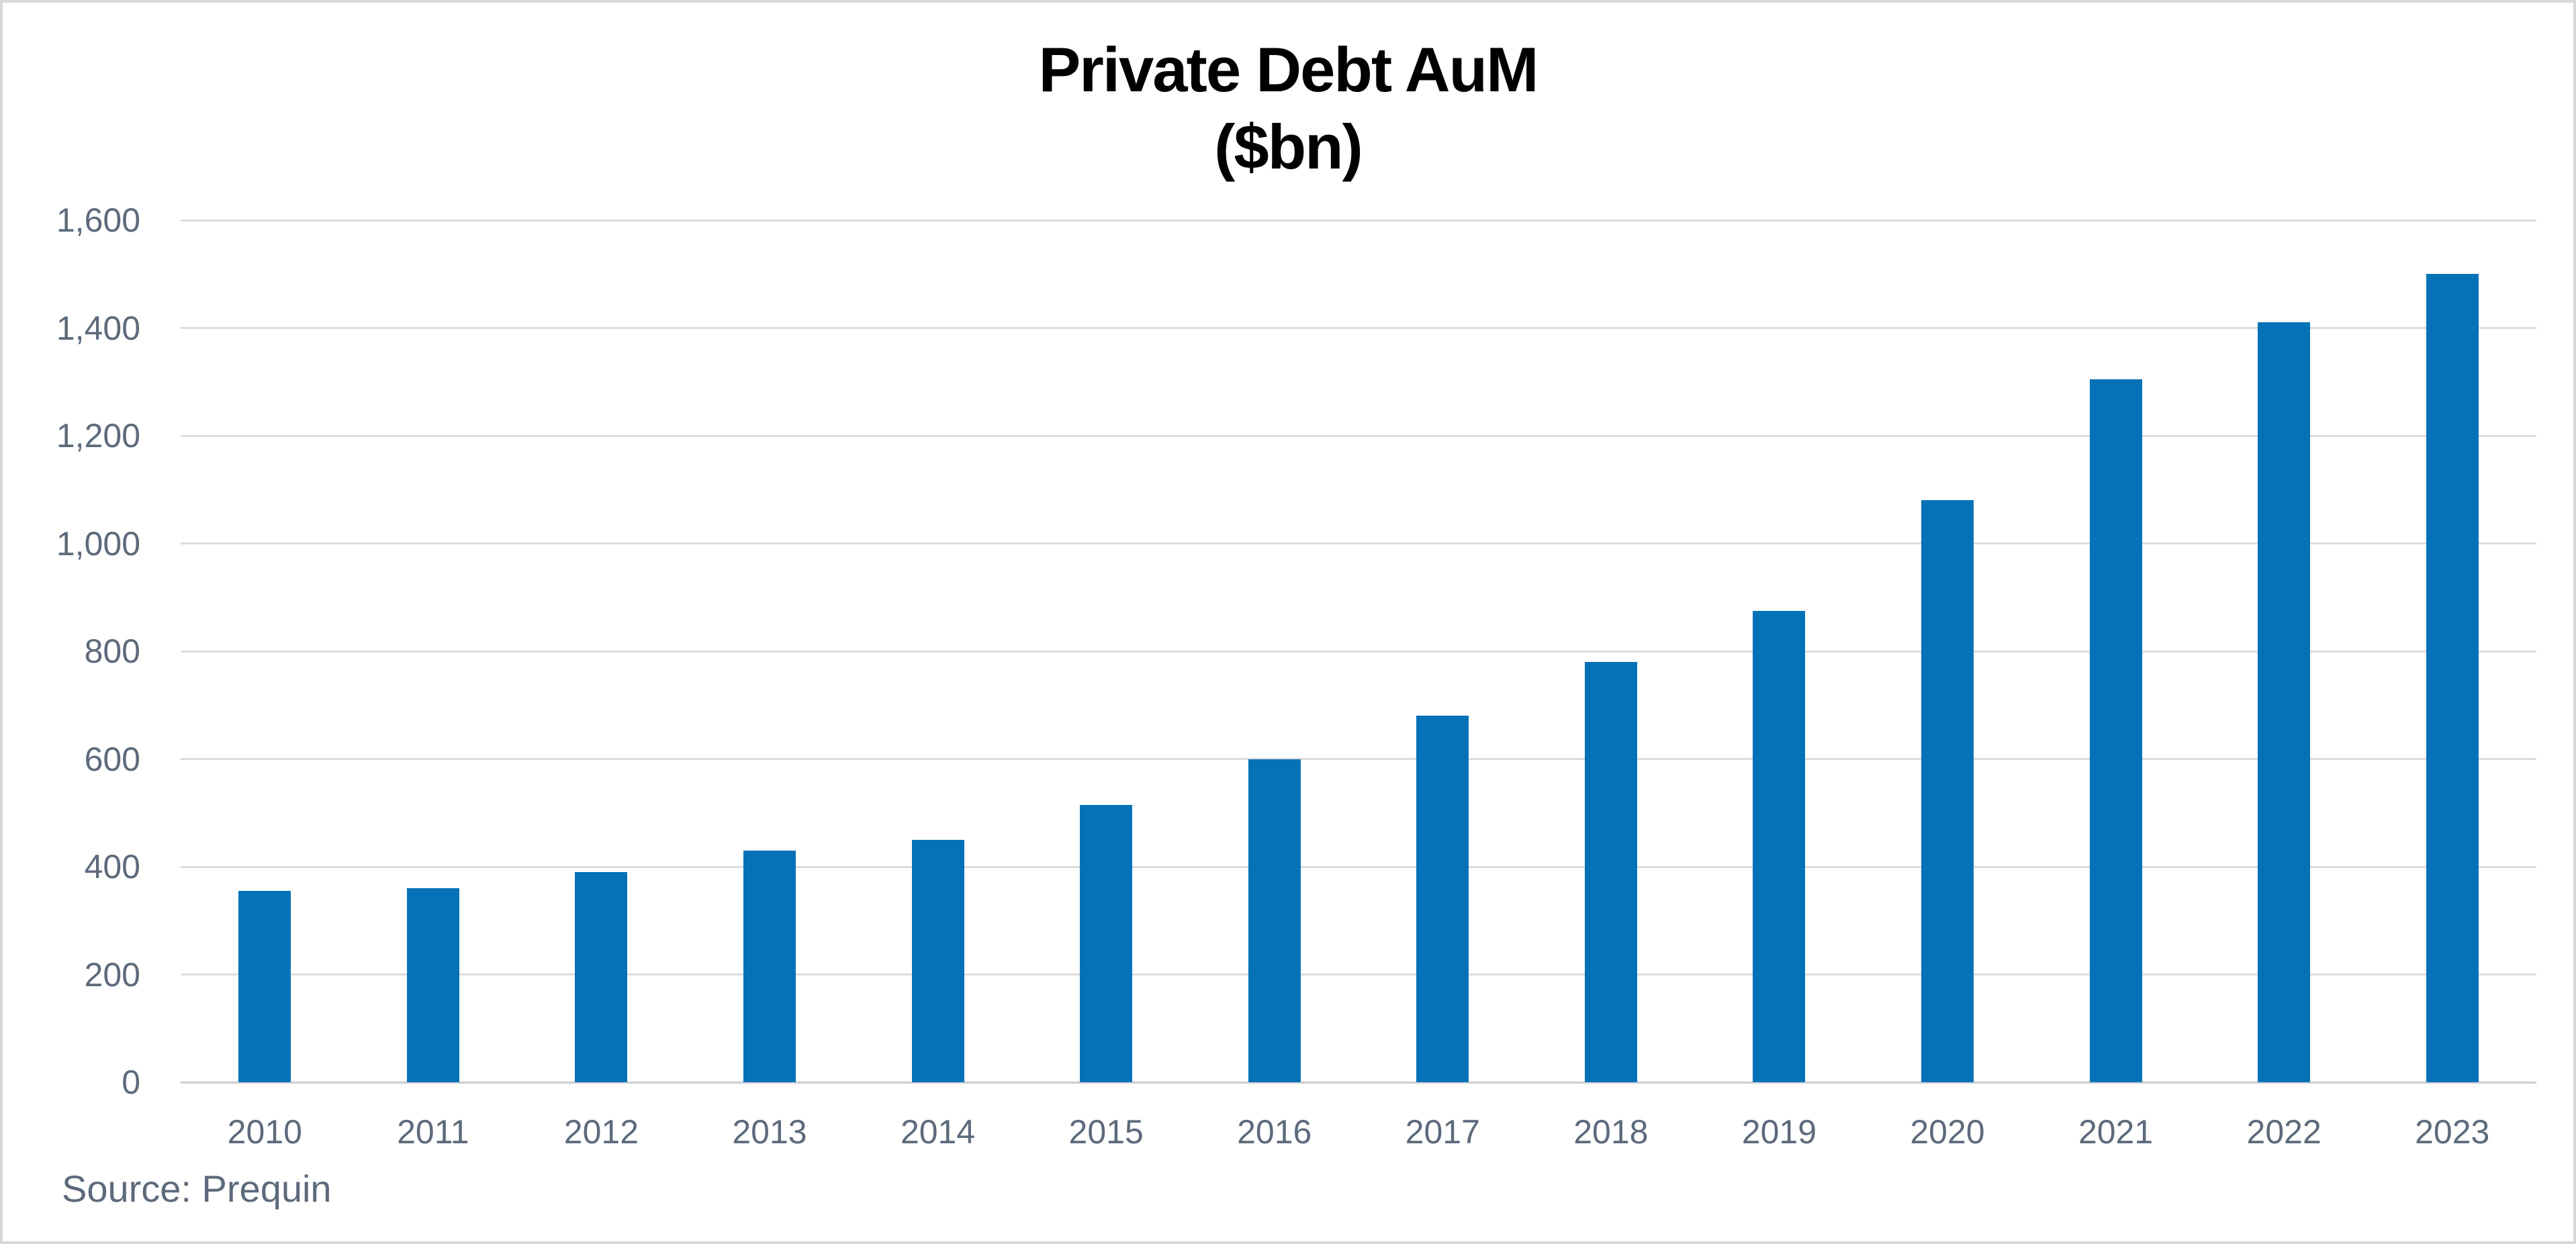 The image size is (2576, 1244). What do you see at coordinates (112, 974) in the screenshot?
I see `y-axis-tick-label: 200` at bounding box center [112, 974].